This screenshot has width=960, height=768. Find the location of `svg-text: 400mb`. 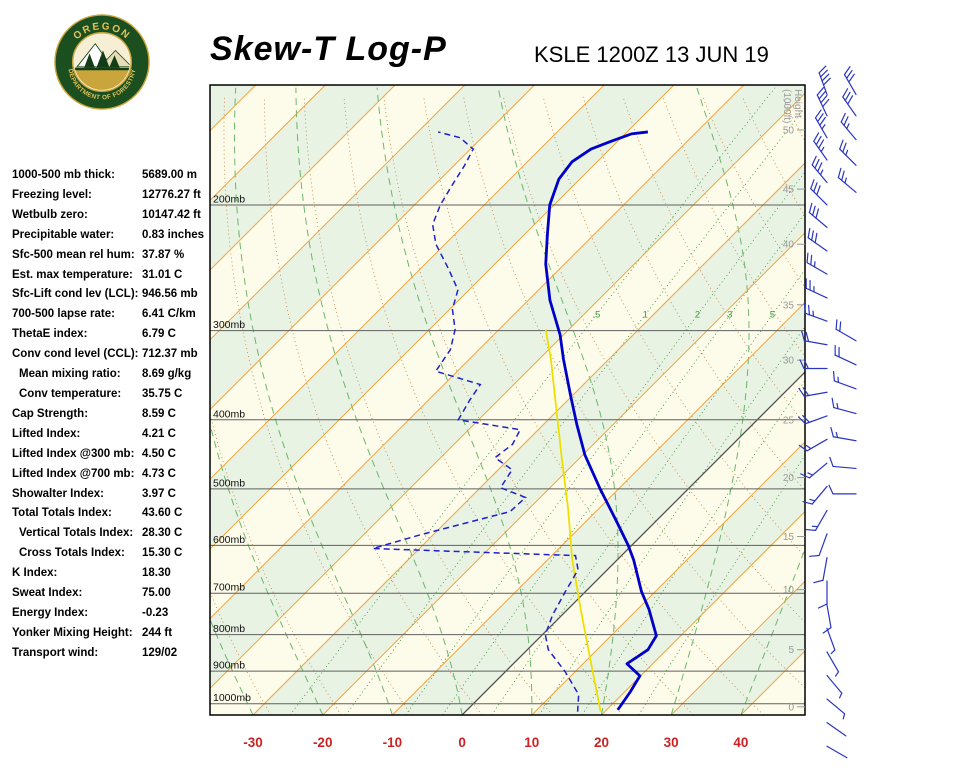

svg-text: 400mb is located at coordinates (229, 414).